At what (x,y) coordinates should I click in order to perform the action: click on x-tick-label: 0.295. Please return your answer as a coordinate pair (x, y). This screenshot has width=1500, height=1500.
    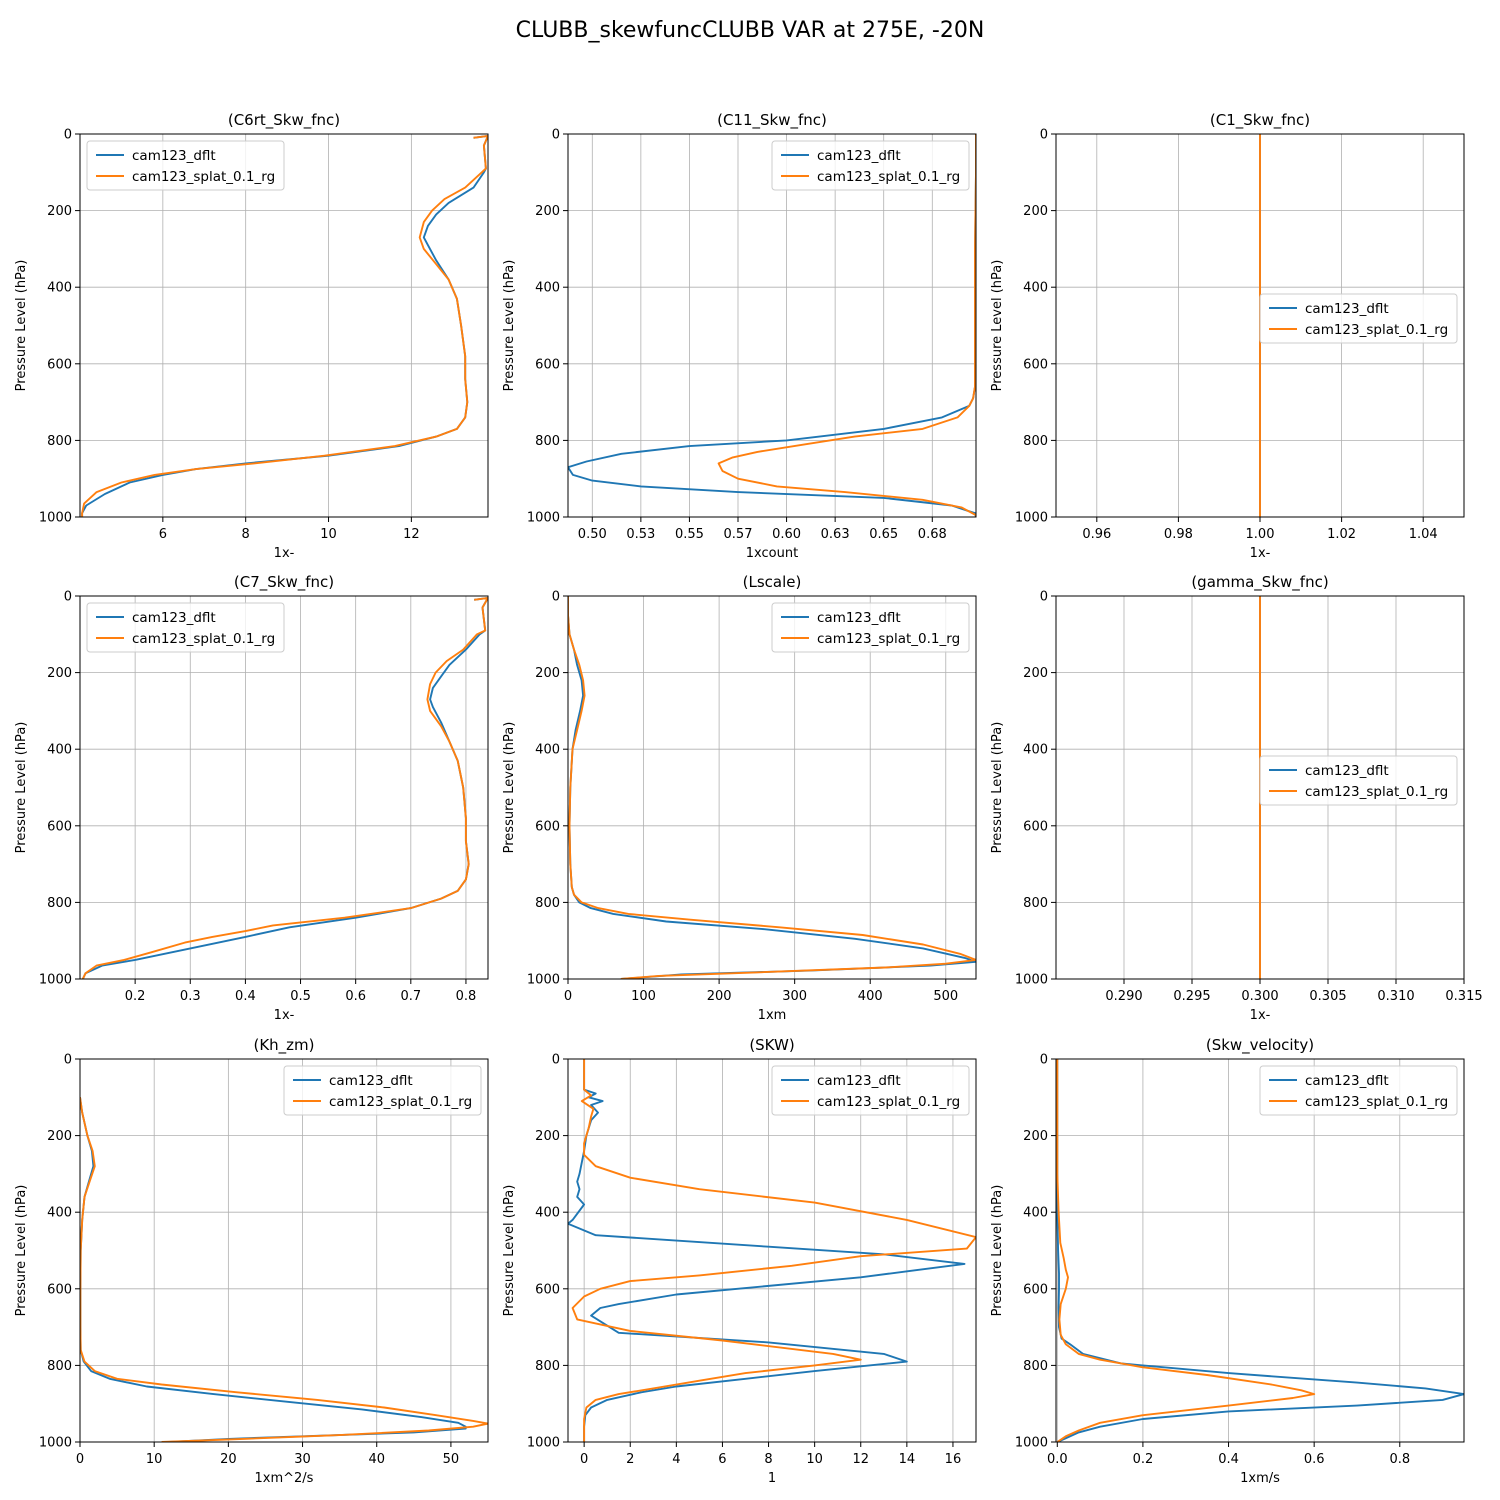
    Looking at the image, I should click on (1191, 996).